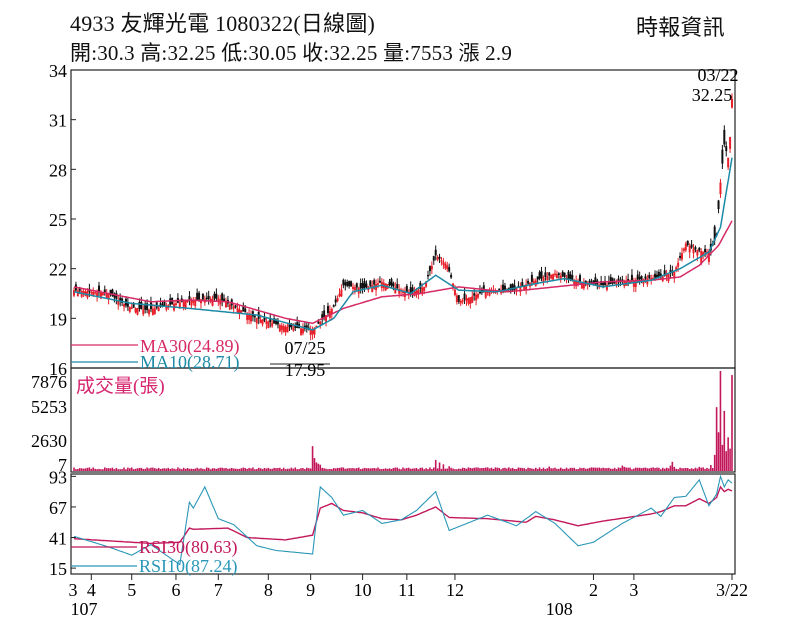 The height and width of the screenshot is (640, 800). What do you see at coordinates (188, 547) in the screenshot?
I see `rsi30-legend-label: RSI30(80.63)` at bounding box center [188, 547].